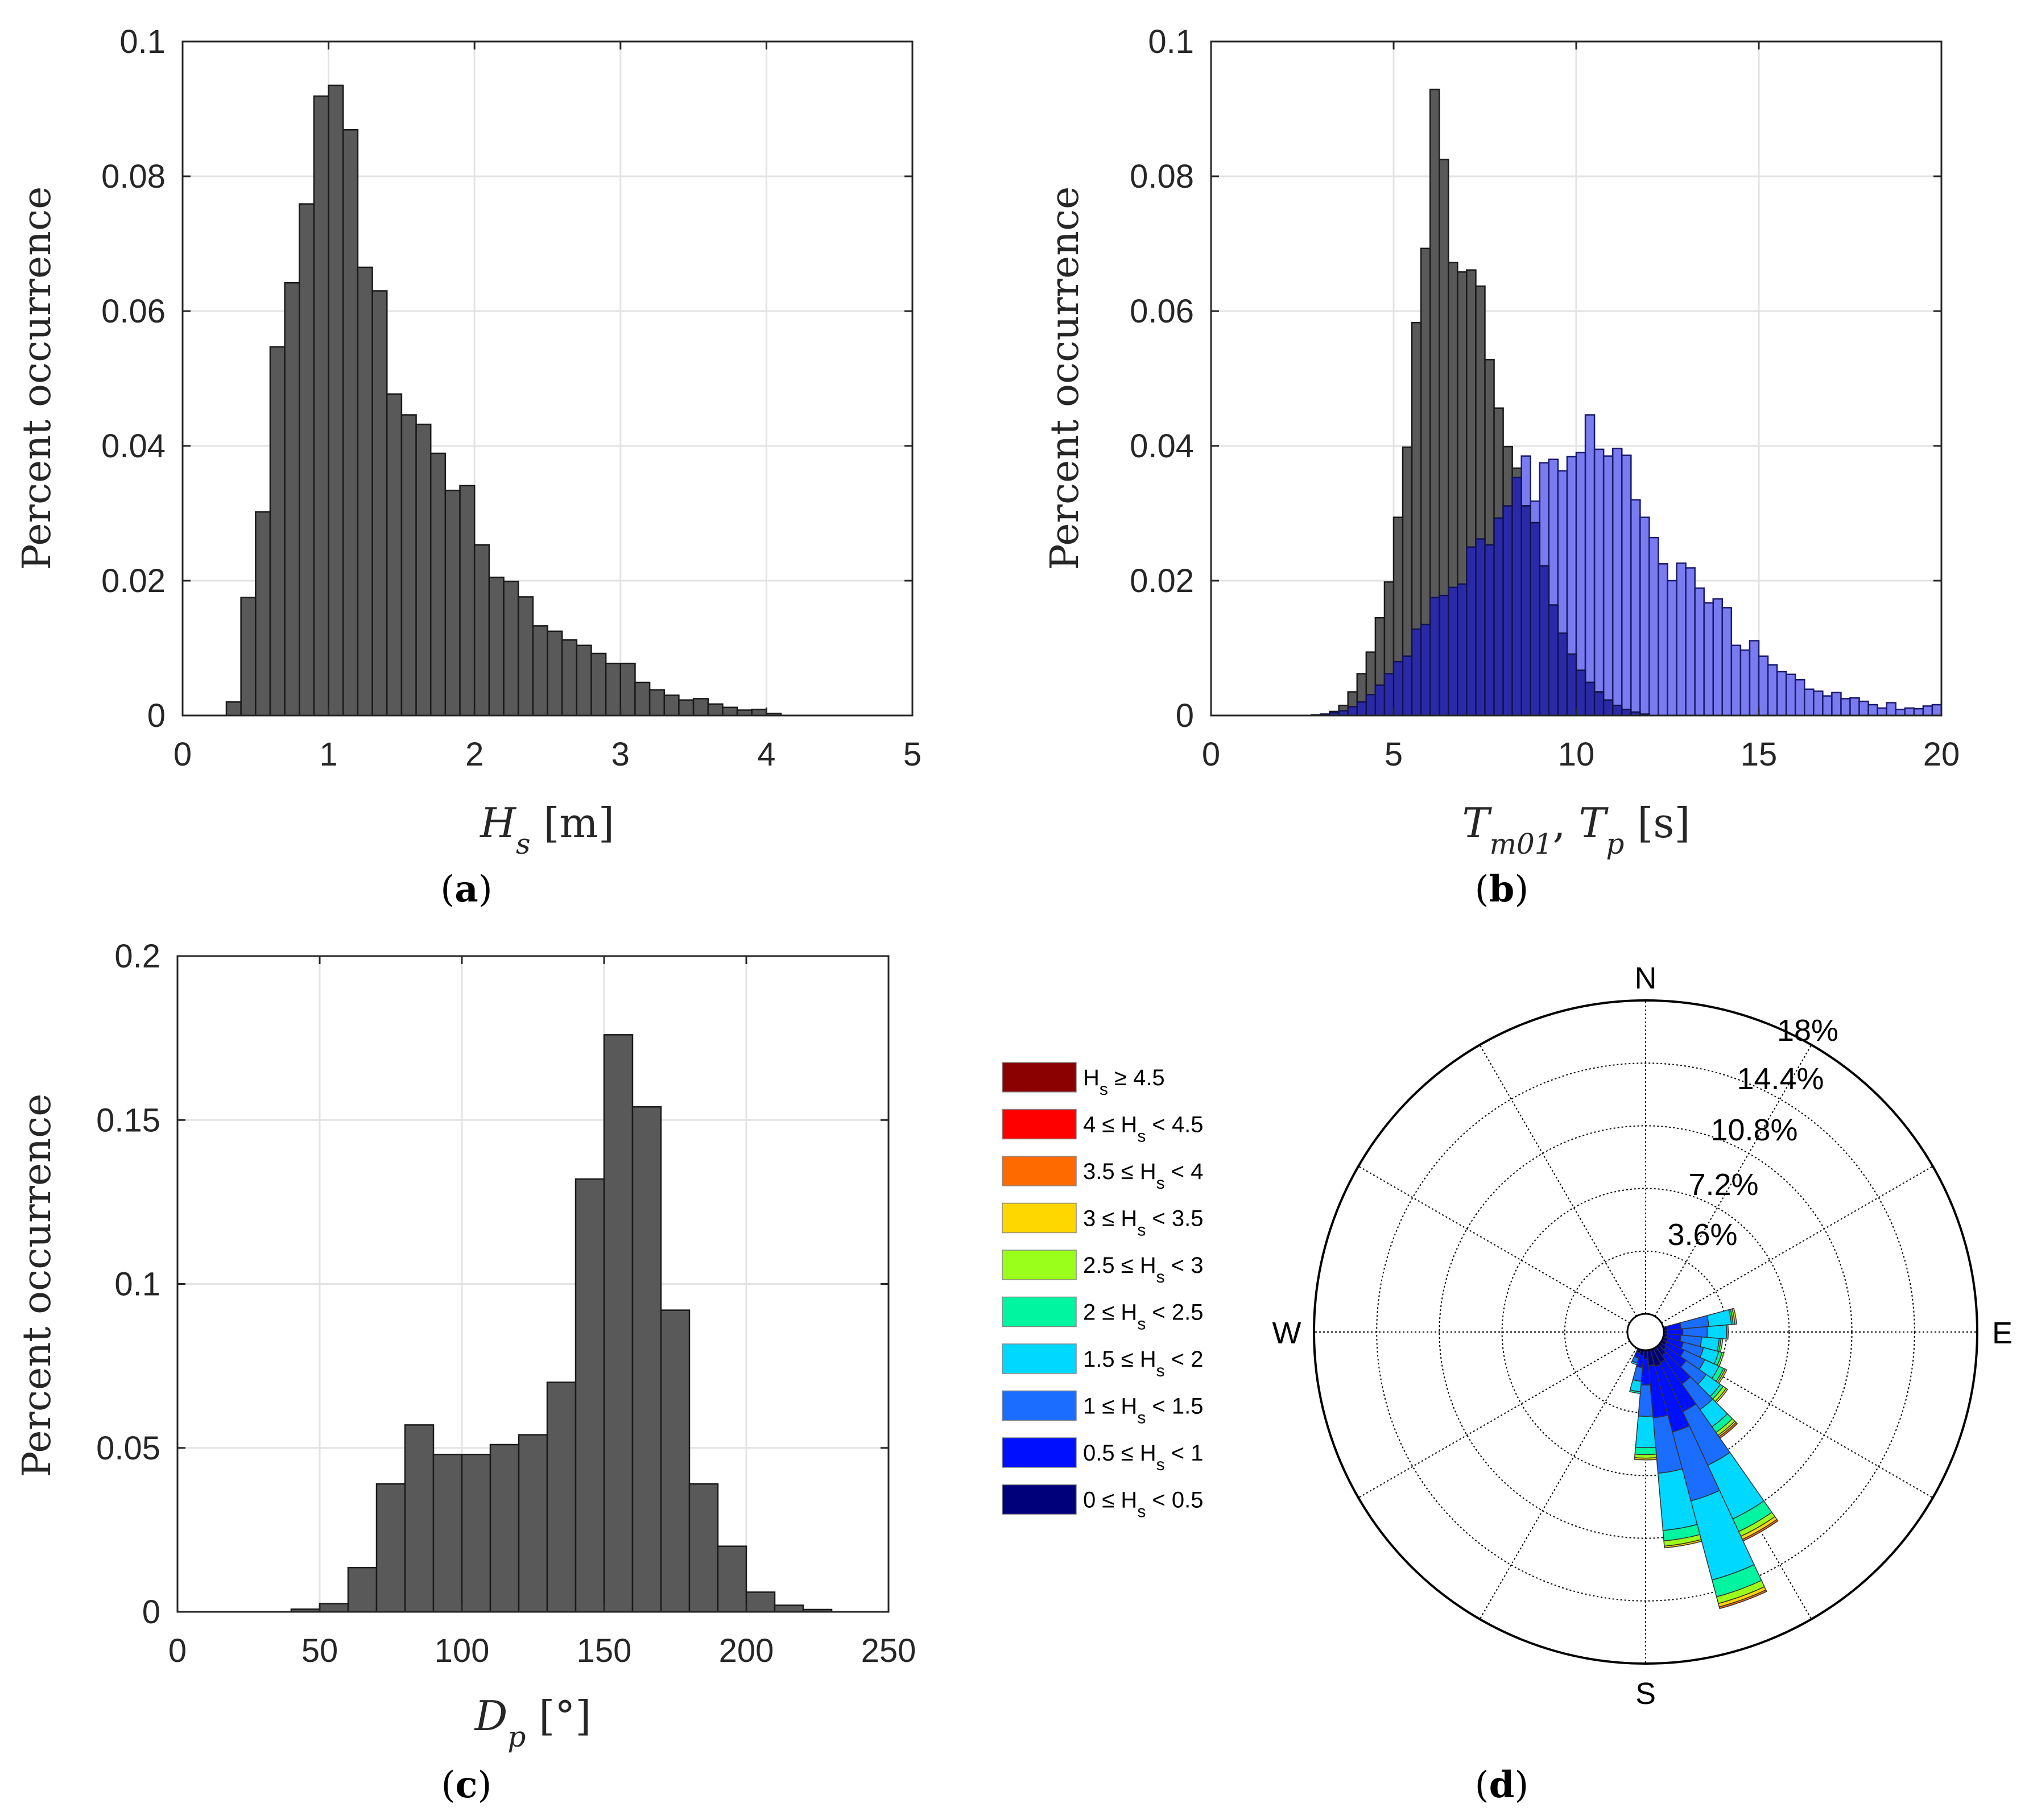 The width and height of the screenshot is (2029, 1820). Describe the element at coordinates (133, 311) in the screenshot. I see `chart-a-ytick-label: 0.06` at that location.